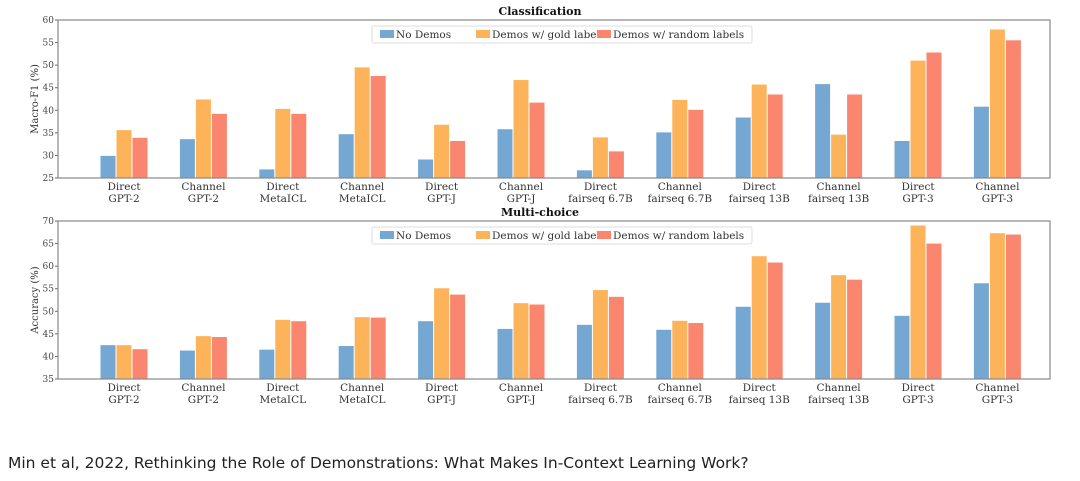 Image resolution: width=1080 pixels, height=481 pixels. Describe the element at coordinates (997, 400) in the screenshot. I see `x-tick-label: GPT-3` at that location.